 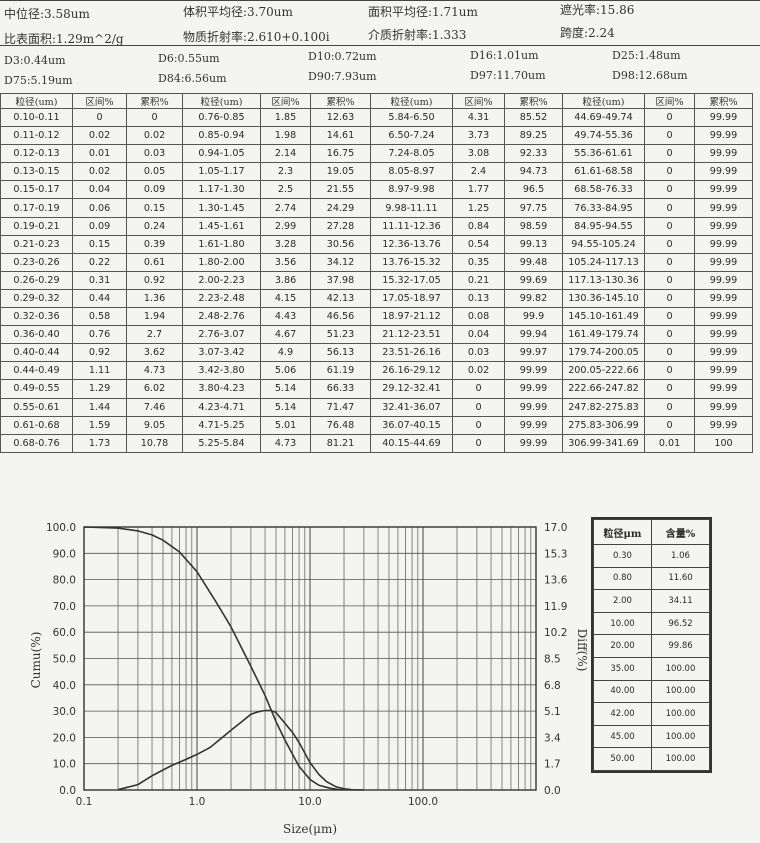 What do you see at coordinates (221, 389) in the screenshot?
I see `table-cell: 3.80-4.23` at bounding box center [221, 389].